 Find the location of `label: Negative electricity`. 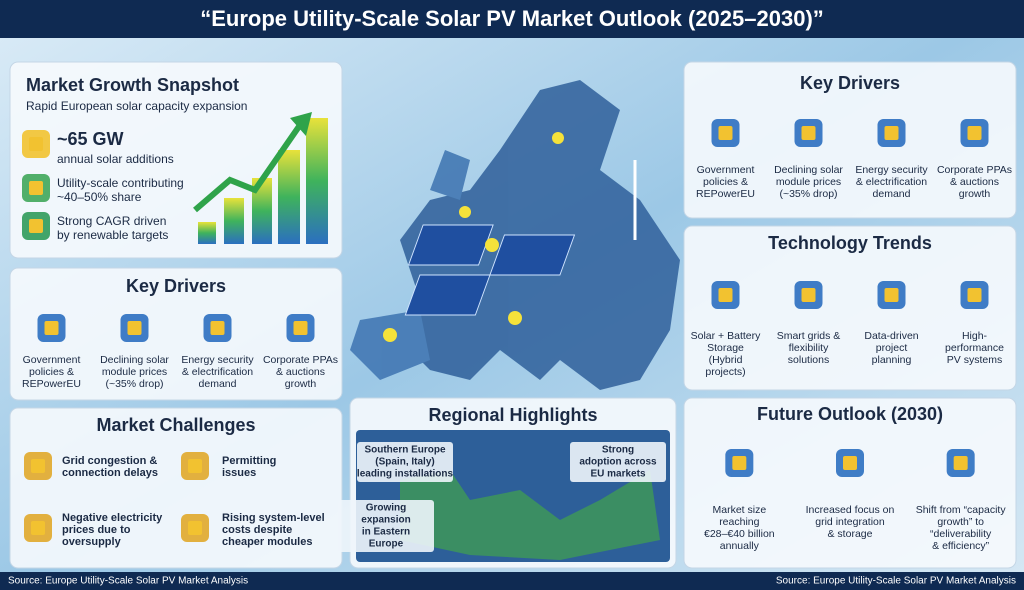

label: Negative electricity is located at coordinates (112, 518).